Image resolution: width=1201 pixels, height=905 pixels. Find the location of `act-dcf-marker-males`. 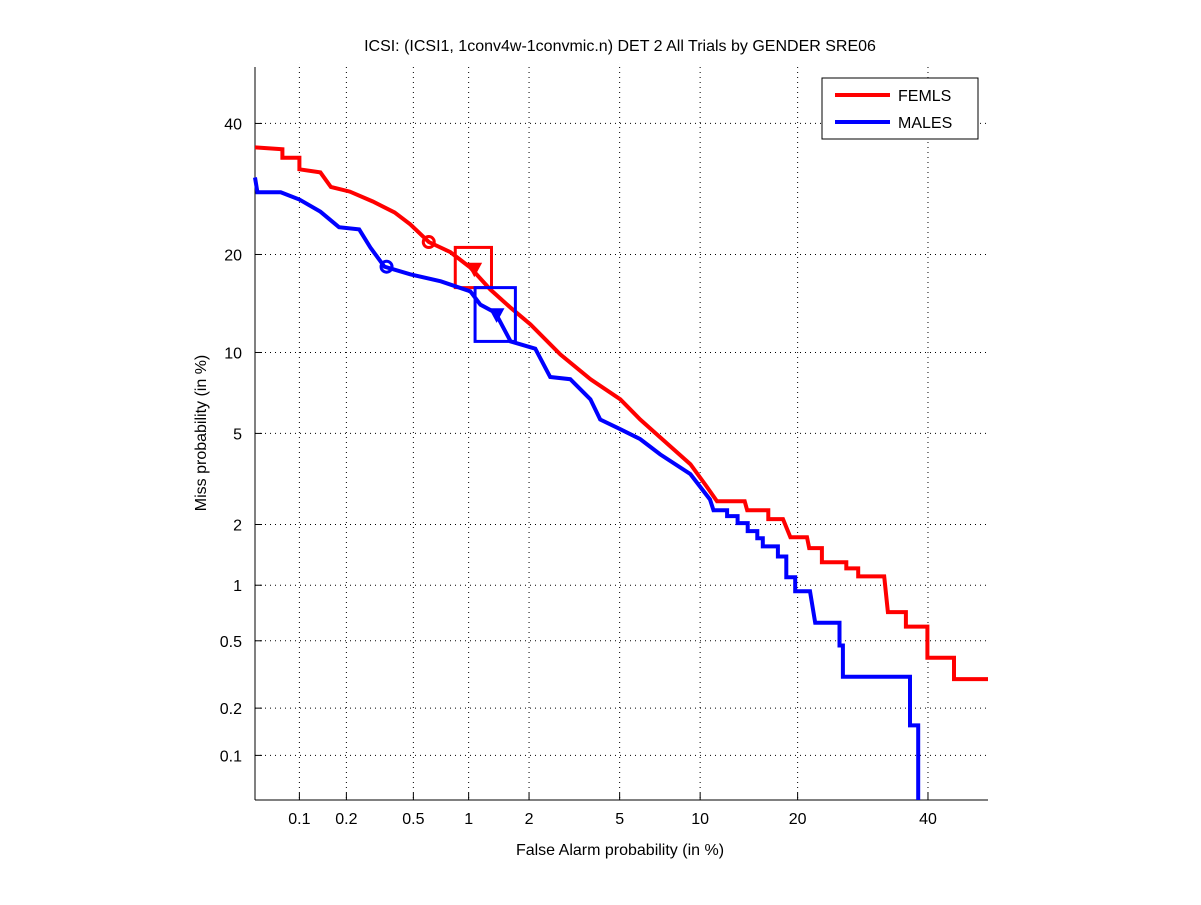

act-dcf-marker-males is located at coordinates (496, 315).